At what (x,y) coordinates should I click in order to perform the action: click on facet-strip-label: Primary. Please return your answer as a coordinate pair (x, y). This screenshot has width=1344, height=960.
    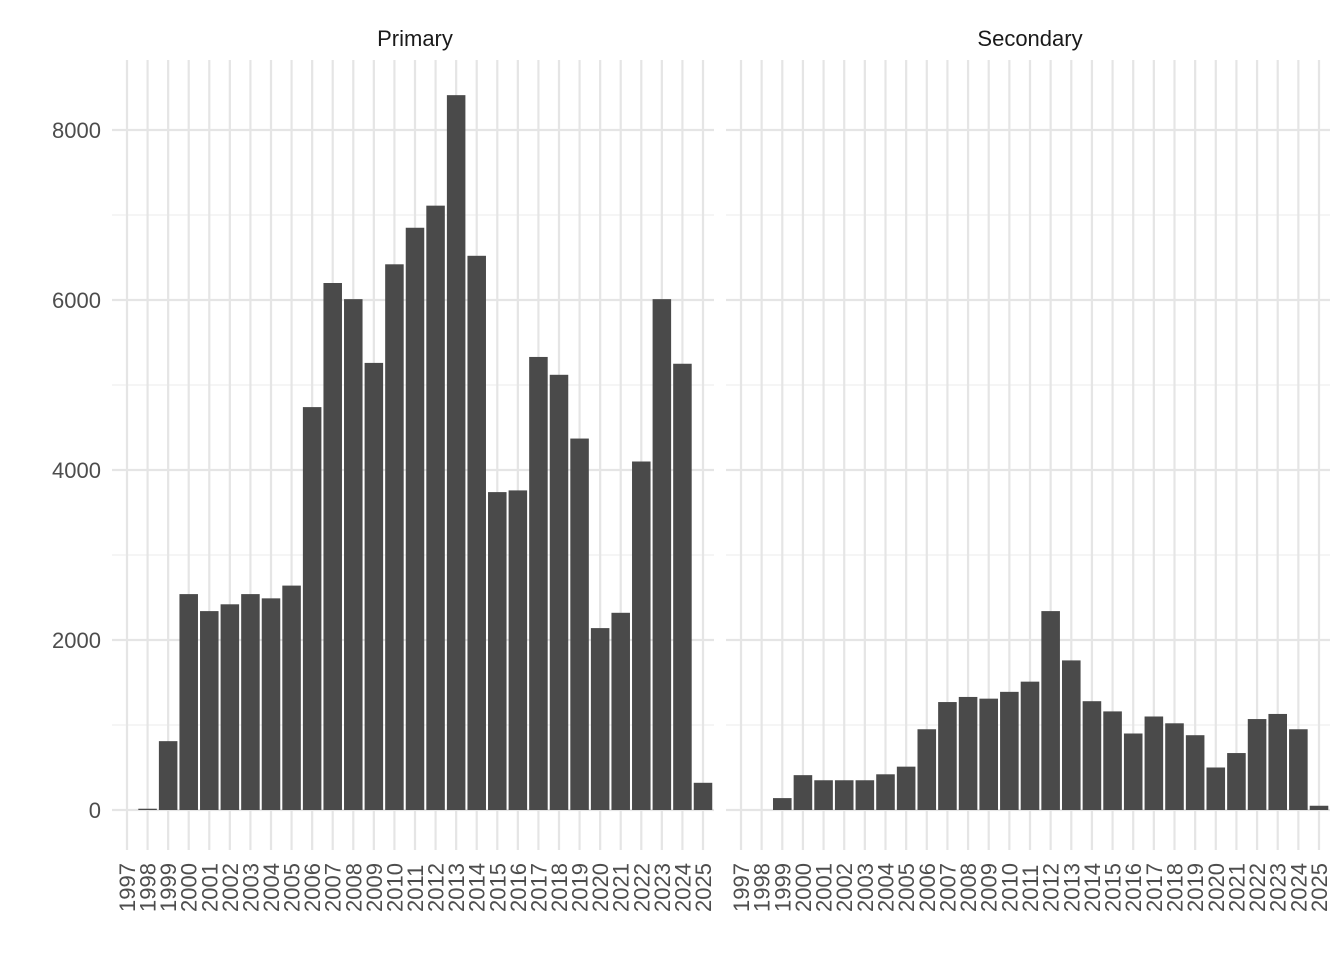
    Looking at the image, I should click on (415, 38).